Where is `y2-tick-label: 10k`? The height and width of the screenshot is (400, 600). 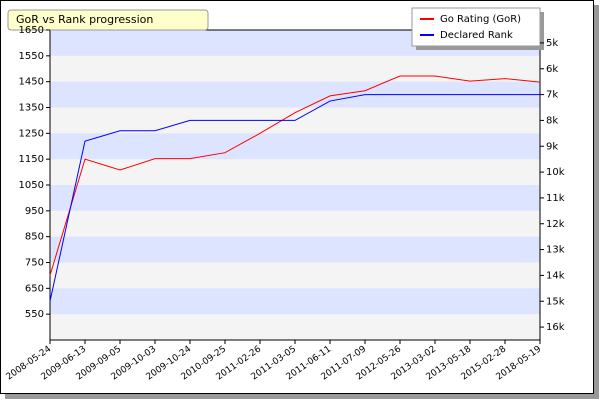 y2-tick-label: 10k is located at coordinates (555, 172).